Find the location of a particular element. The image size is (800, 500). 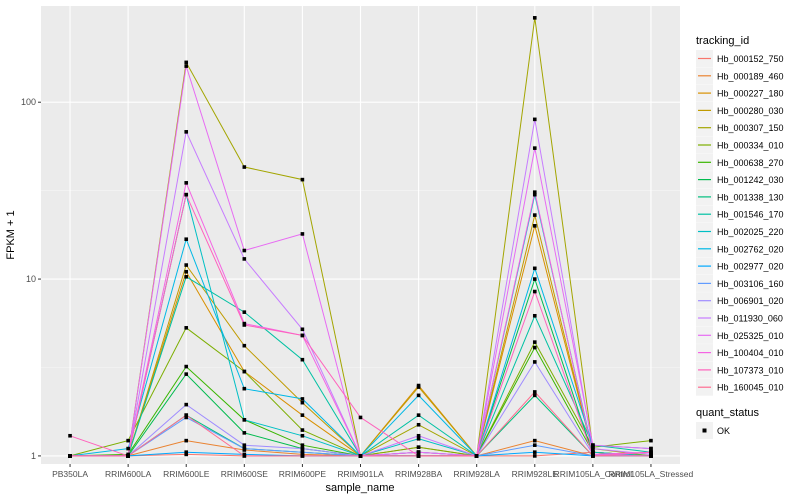

legend-label: Hb_000280_030 is located at coordinates (750, 111).